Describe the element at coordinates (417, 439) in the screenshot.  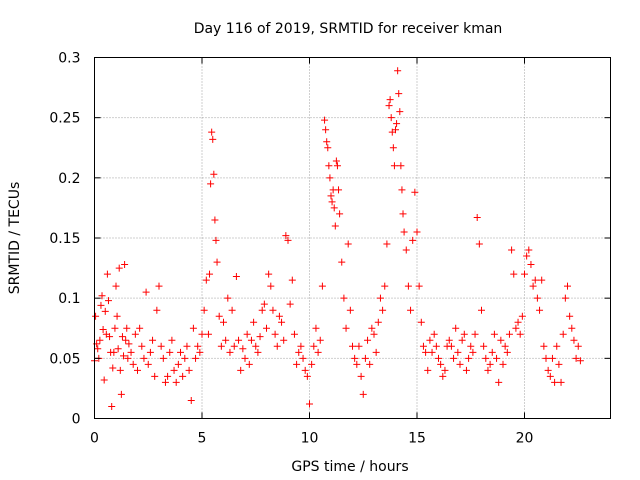
I see `x-tick-label: 15` at that location.